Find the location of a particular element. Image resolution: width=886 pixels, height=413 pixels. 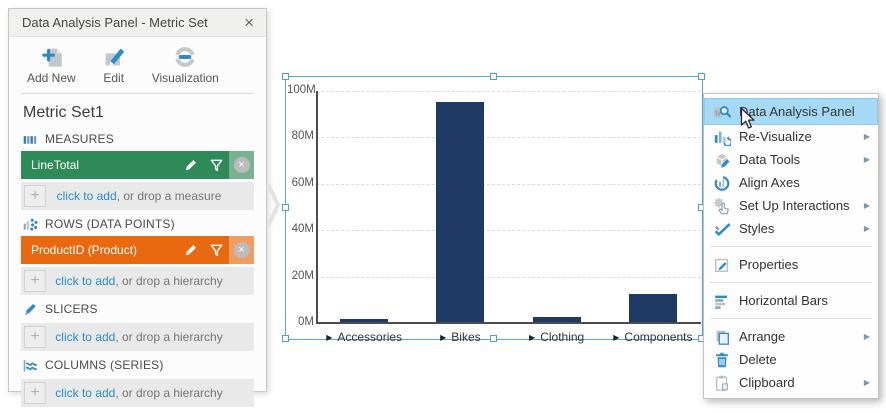

x-axis-category-label: ▶ Components is located at coordinates (652, 337).